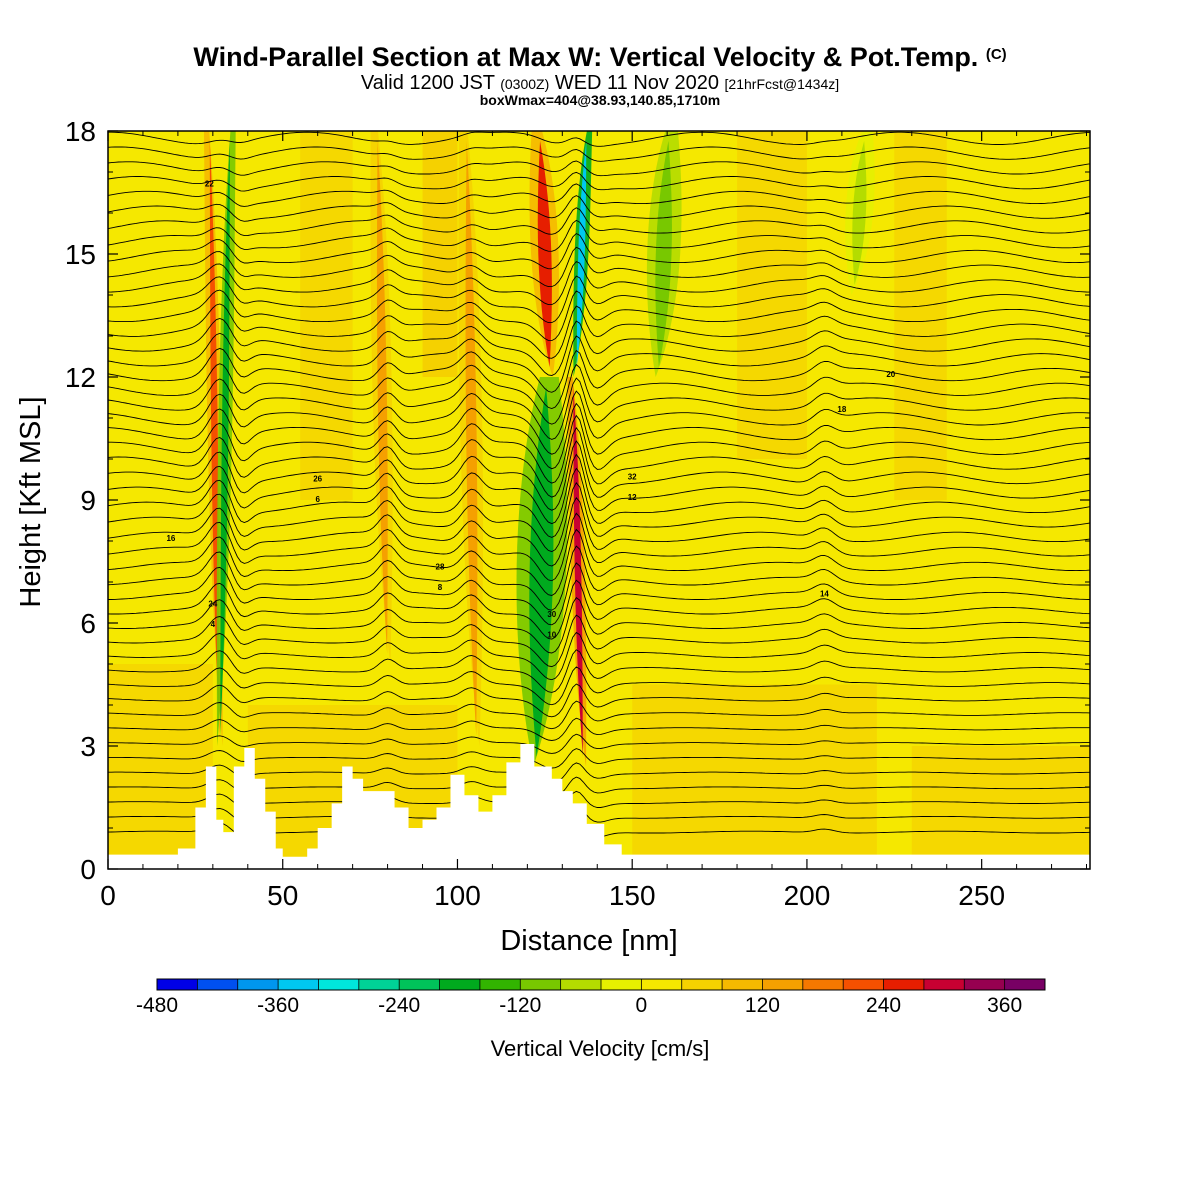 The width and height of the screenshot is (1200, 1200). I want to click on forecast-info: [21hrFcst@1434z], so click(782, 84).